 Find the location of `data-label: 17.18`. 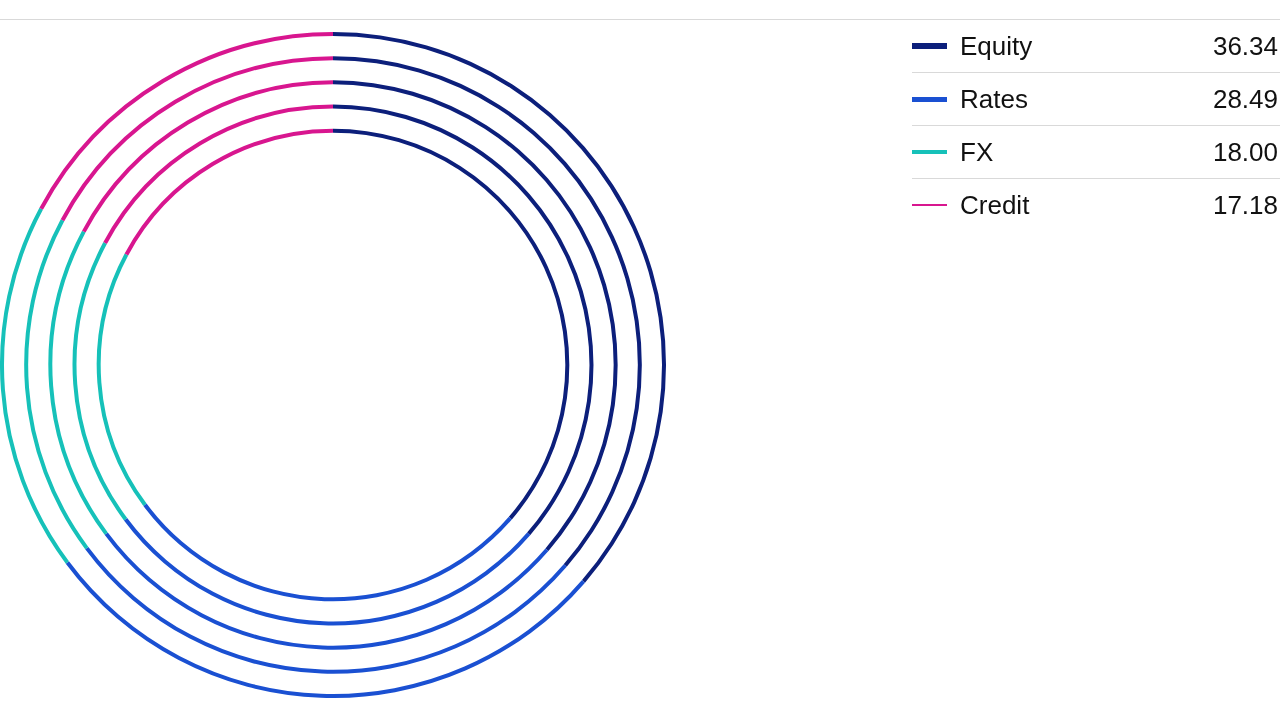

data-label: 17.18 is located at coordinates (1245, 205).